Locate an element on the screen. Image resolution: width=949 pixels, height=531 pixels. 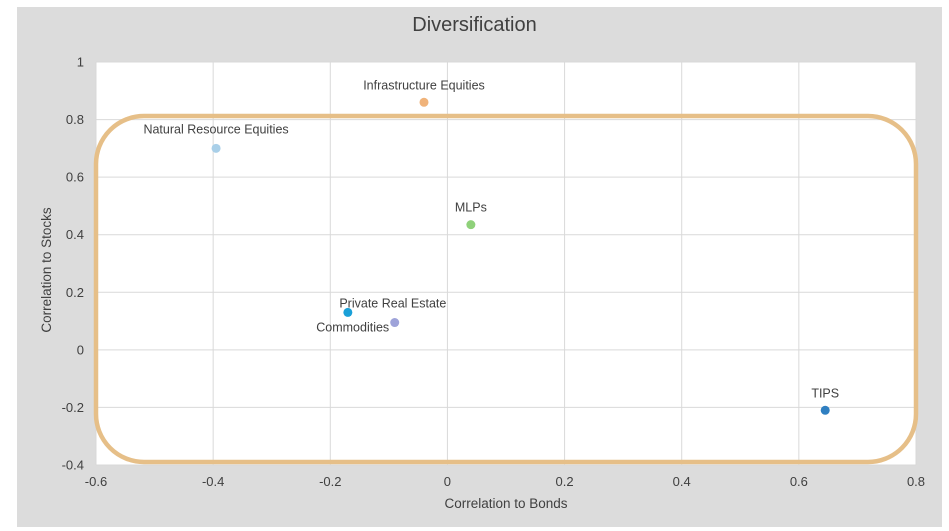
y-tick-label: 0.4 is located at coordinates (75, 234).